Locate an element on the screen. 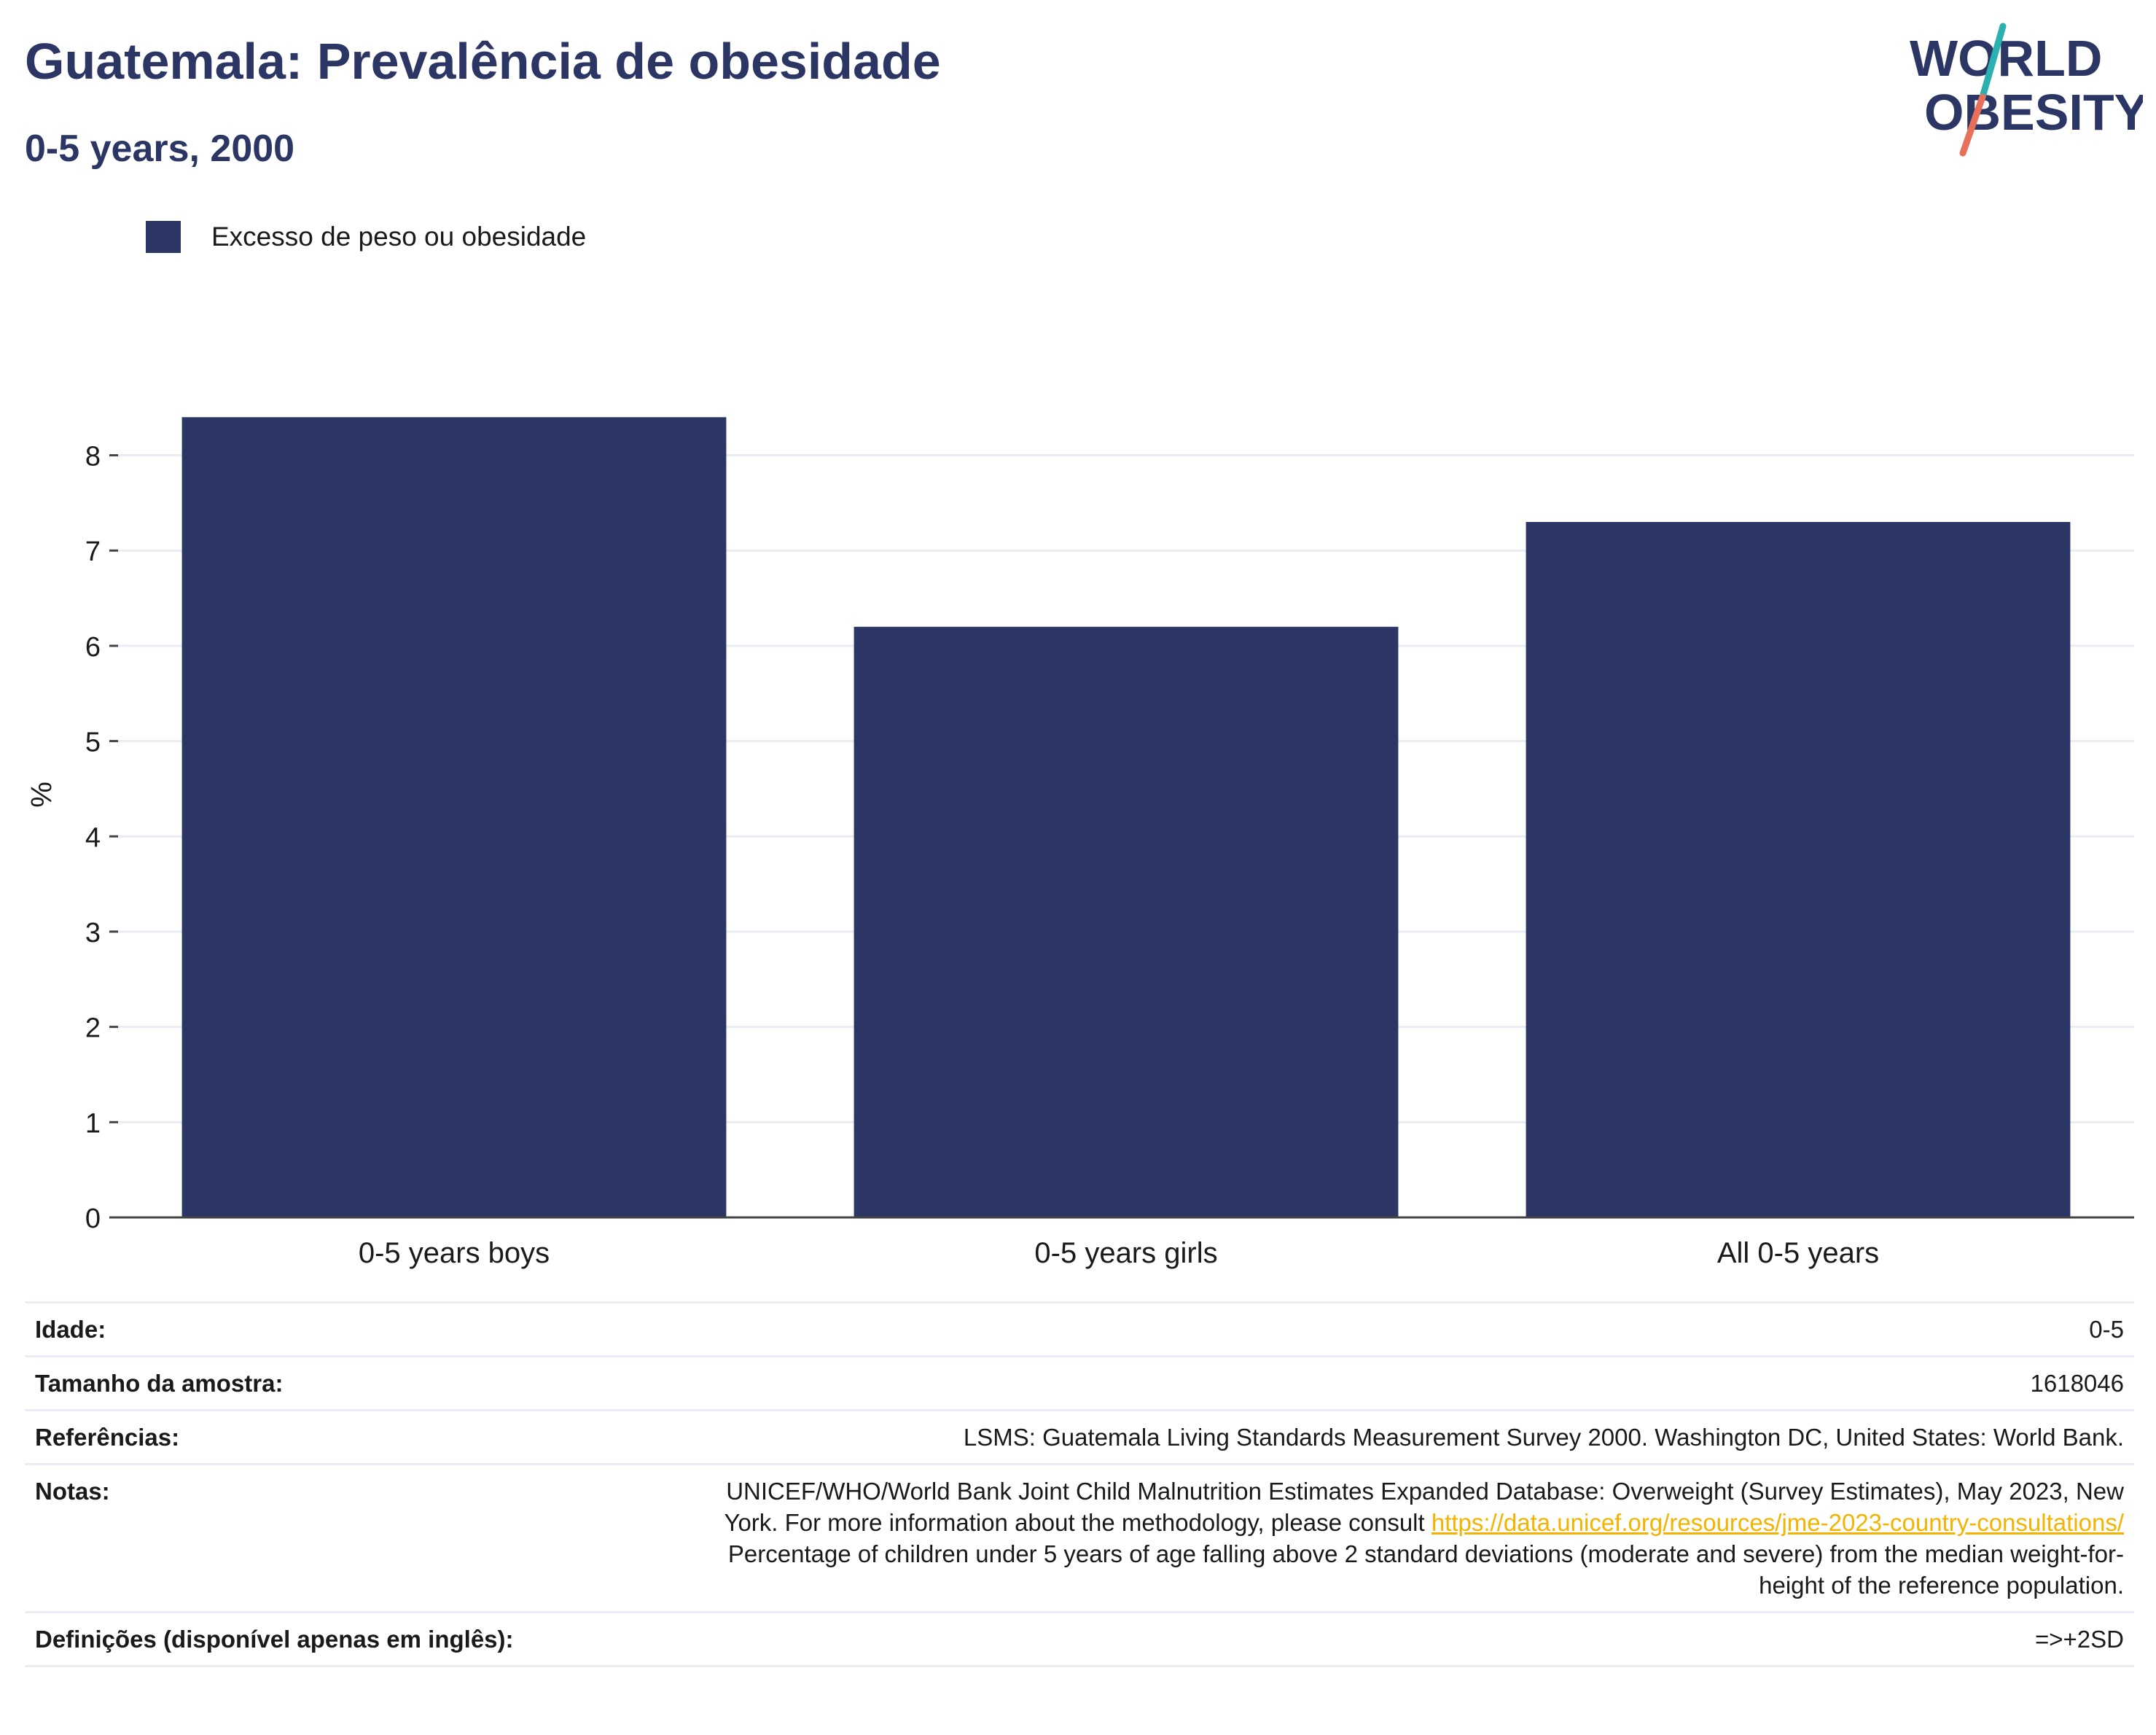  info-row-sample-size: Tamanho da amostra: 1618046 is located at coordinates (1079, 1383).